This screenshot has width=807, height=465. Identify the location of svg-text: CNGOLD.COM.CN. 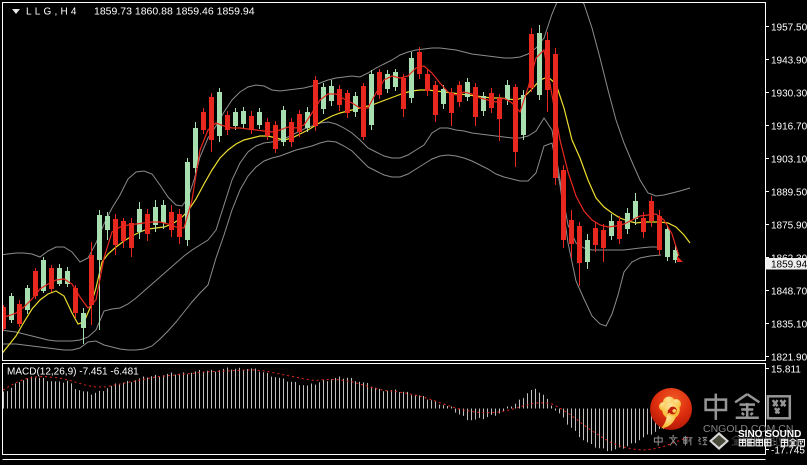
(748, 429).